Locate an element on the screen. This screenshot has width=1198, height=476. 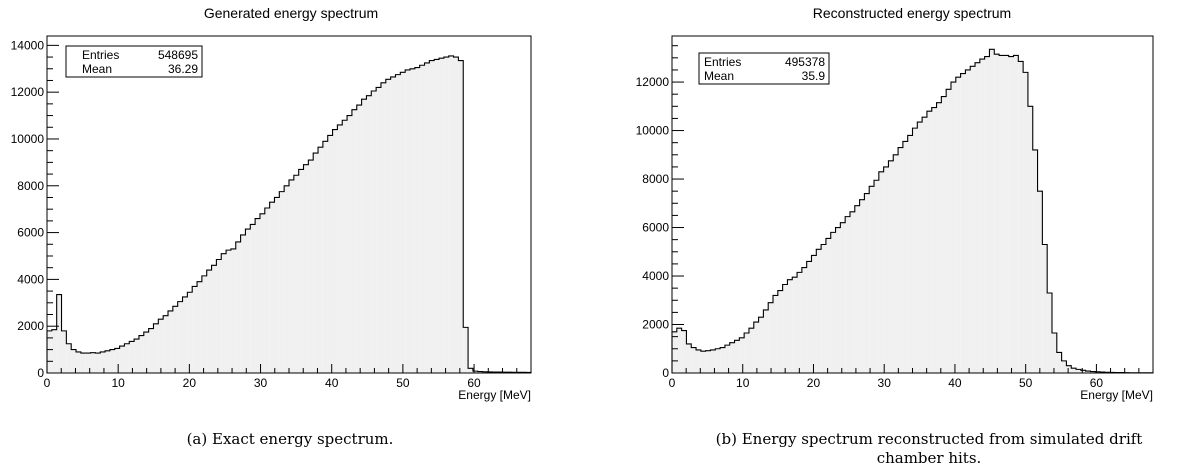
stats-box-frame is located at coordinates (134, 61).